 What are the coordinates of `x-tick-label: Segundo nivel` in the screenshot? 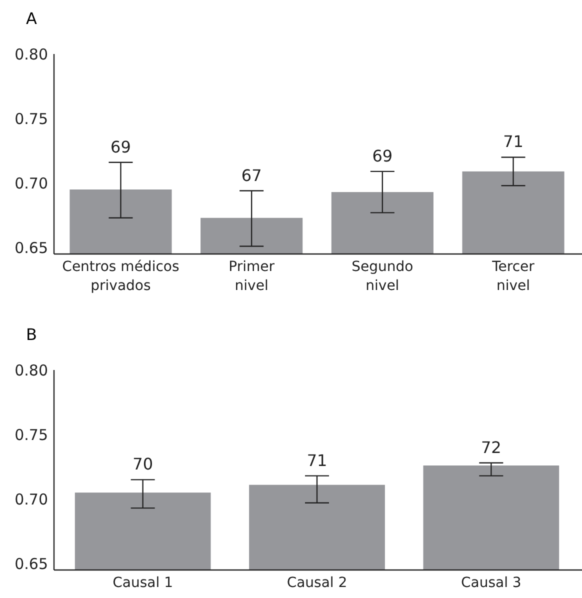 It's located at (383, 276).